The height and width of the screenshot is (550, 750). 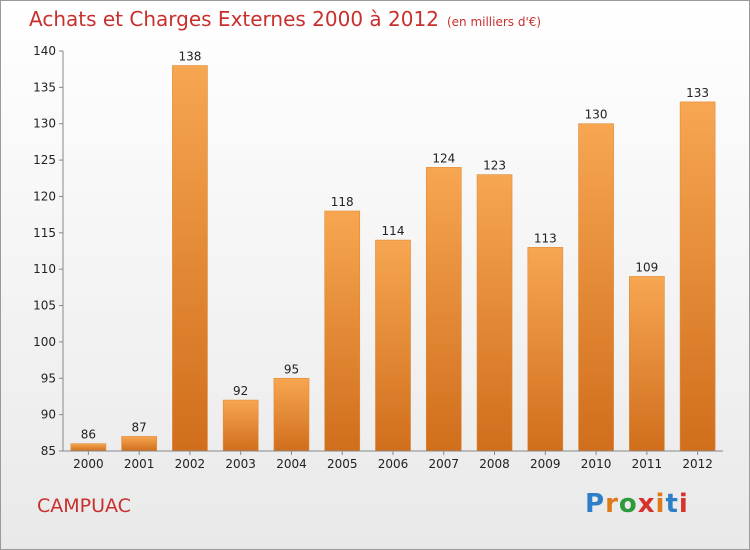 I want to click on bar-2005, so click(x=342, y=331).